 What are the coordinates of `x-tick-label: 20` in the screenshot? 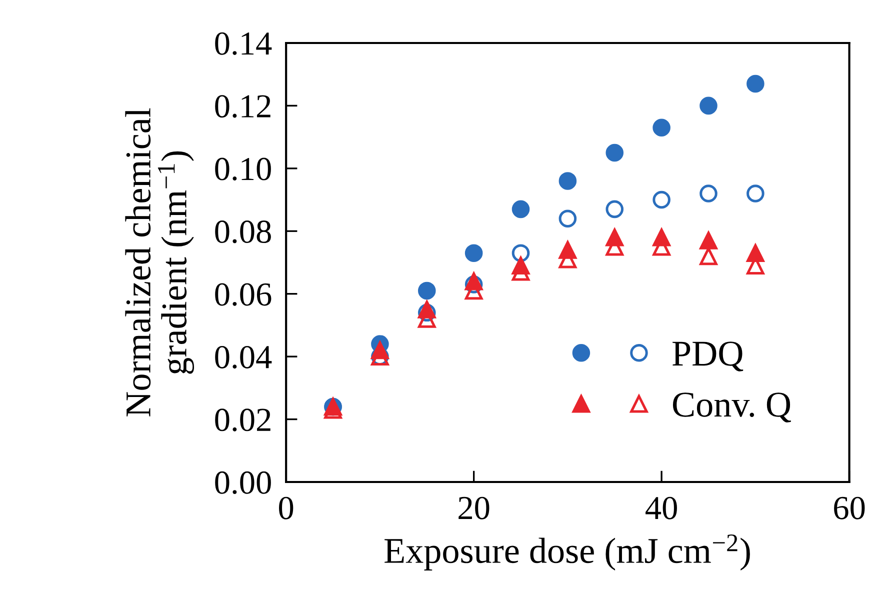 It's located at (474, 508).